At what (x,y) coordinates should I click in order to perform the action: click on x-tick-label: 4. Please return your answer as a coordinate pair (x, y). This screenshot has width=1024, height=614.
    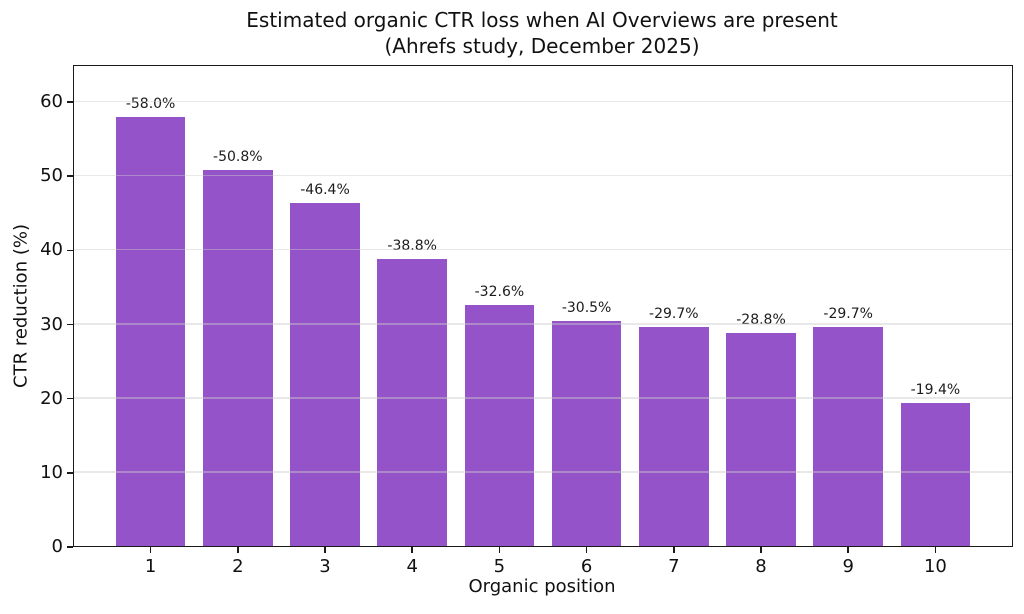
    Looking at the image, I should click on (412, 566).